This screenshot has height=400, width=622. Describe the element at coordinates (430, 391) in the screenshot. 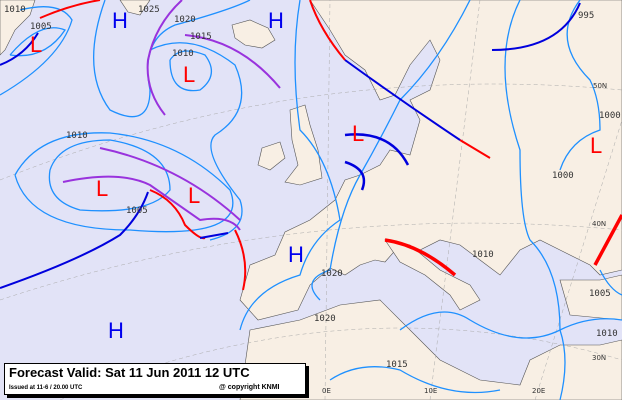

I see `grid-label: 10E` at that location.